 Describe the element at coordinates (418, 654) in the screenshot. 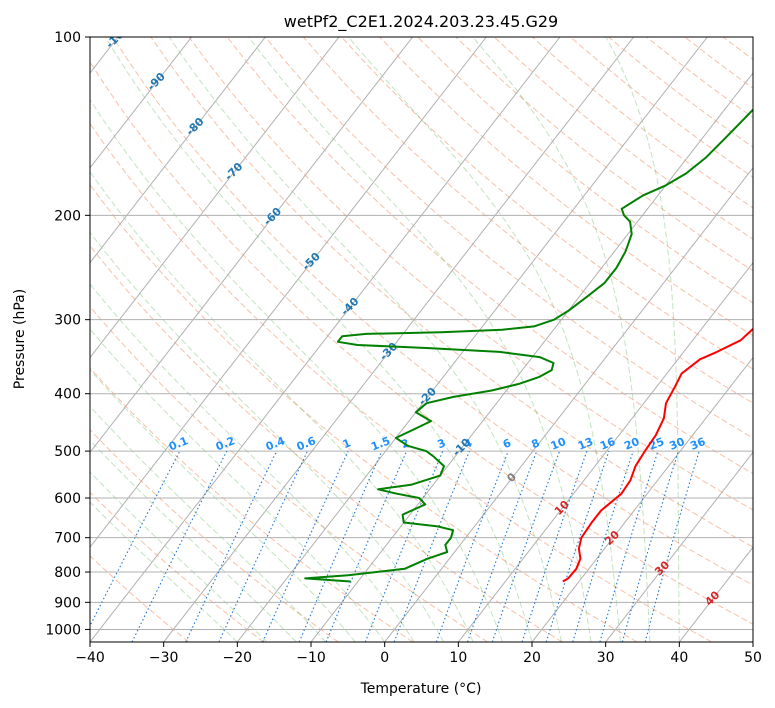

I see `x-axis-ticks: −40 −30 −20 −10 0 10 20 30 40 50` at that location.